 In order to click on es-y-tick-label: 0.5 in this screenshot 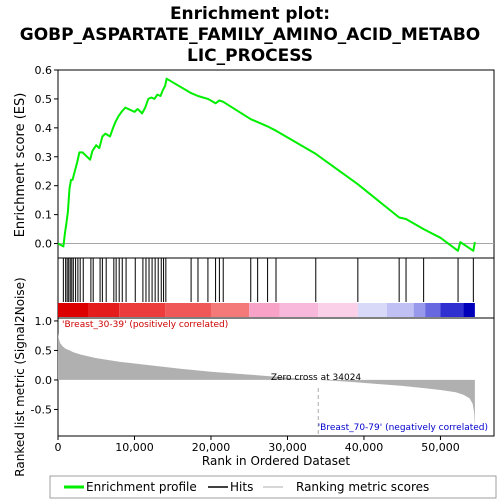, I will do `click(44, 99)`.